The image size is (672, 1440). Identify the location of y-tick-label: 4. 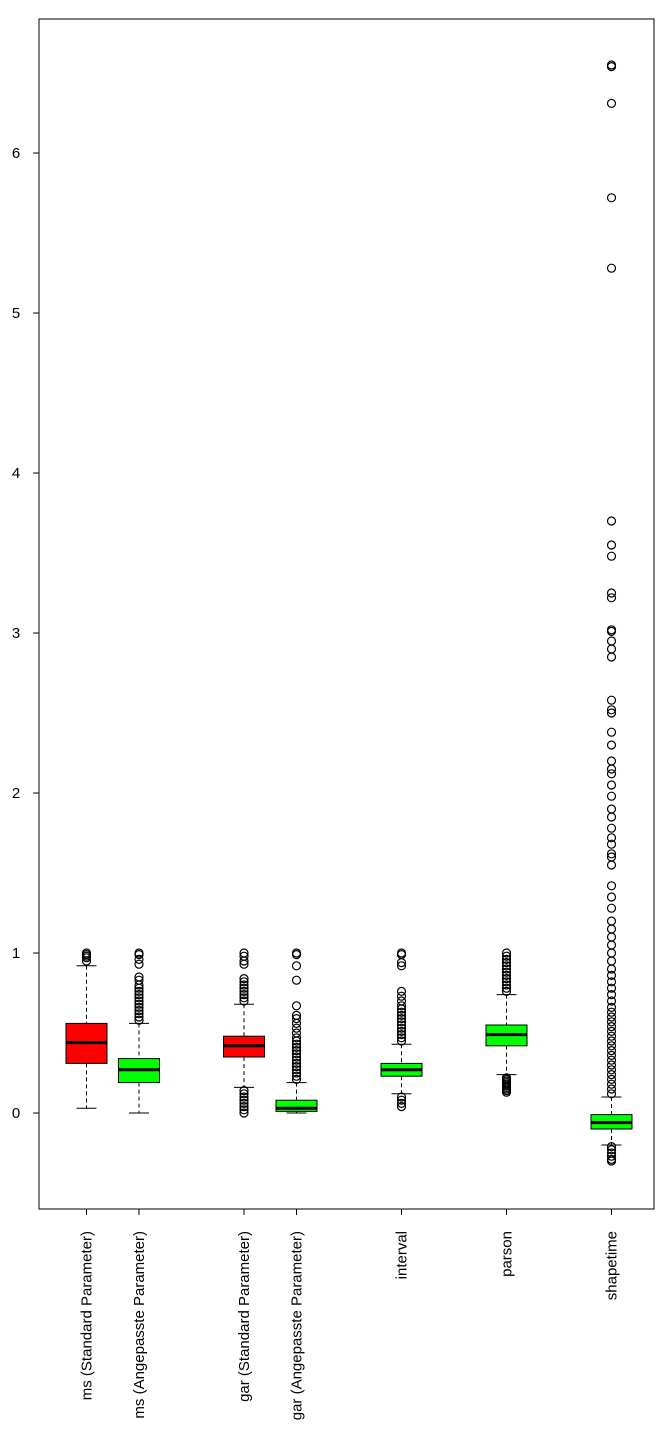
(16, 473).